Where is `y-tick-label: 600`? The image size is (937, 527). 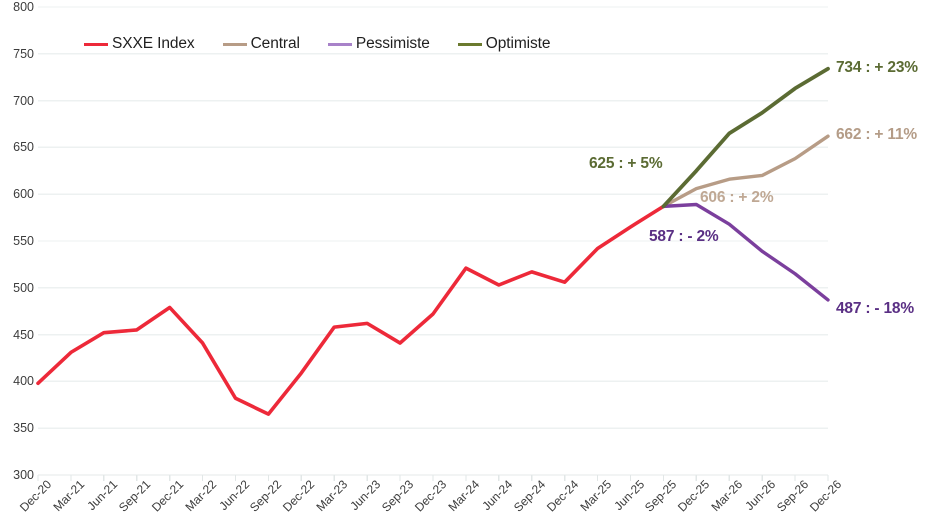
y-tick-label: 600 is located at coordinates (23, 193).